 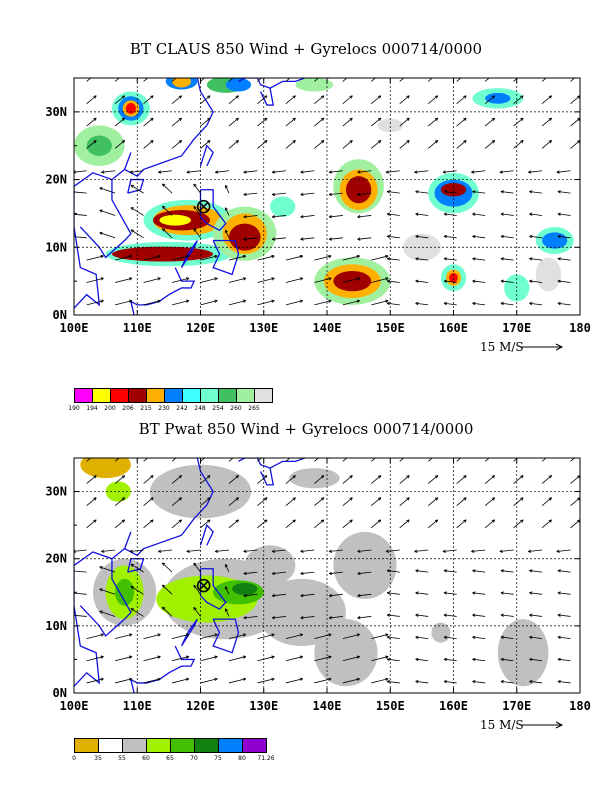 What do you see at coordinates (170, 758) in the screenshot?
I see `legend-value: 65` at bounding box center [170, 758].